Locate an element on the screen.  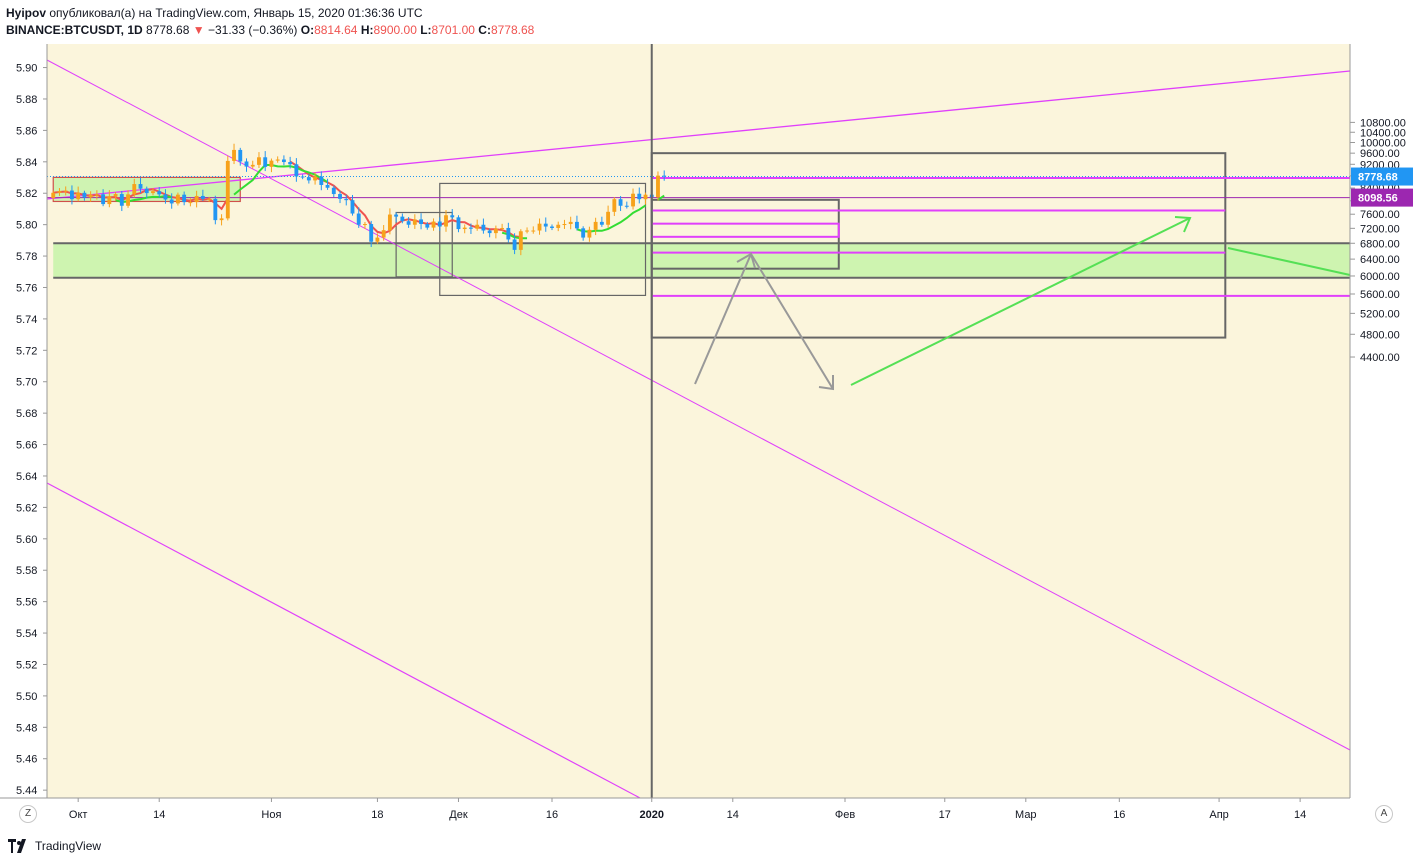
right-axis-label: 10800.00 is located at coordinates (1383, 123).